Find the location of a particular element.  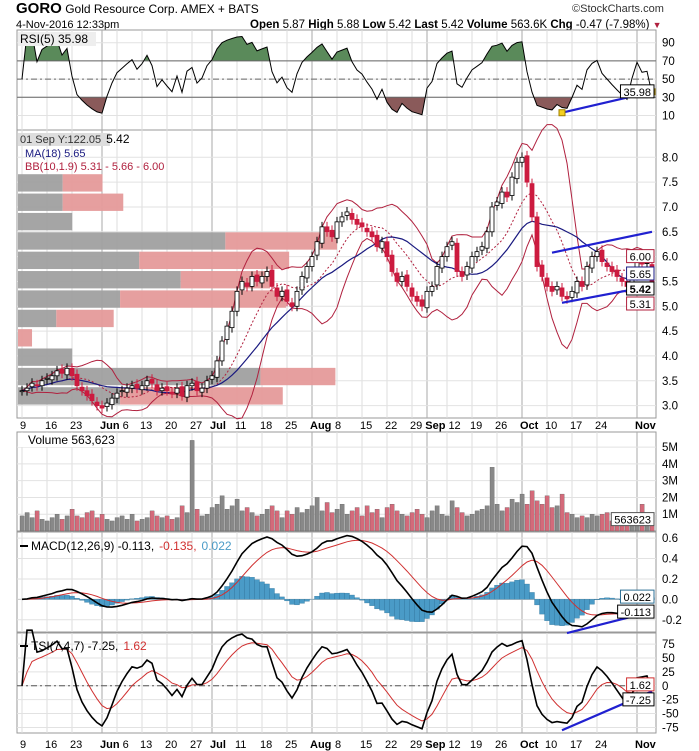

date-tick: Jul is located at coordinates (218, 745).